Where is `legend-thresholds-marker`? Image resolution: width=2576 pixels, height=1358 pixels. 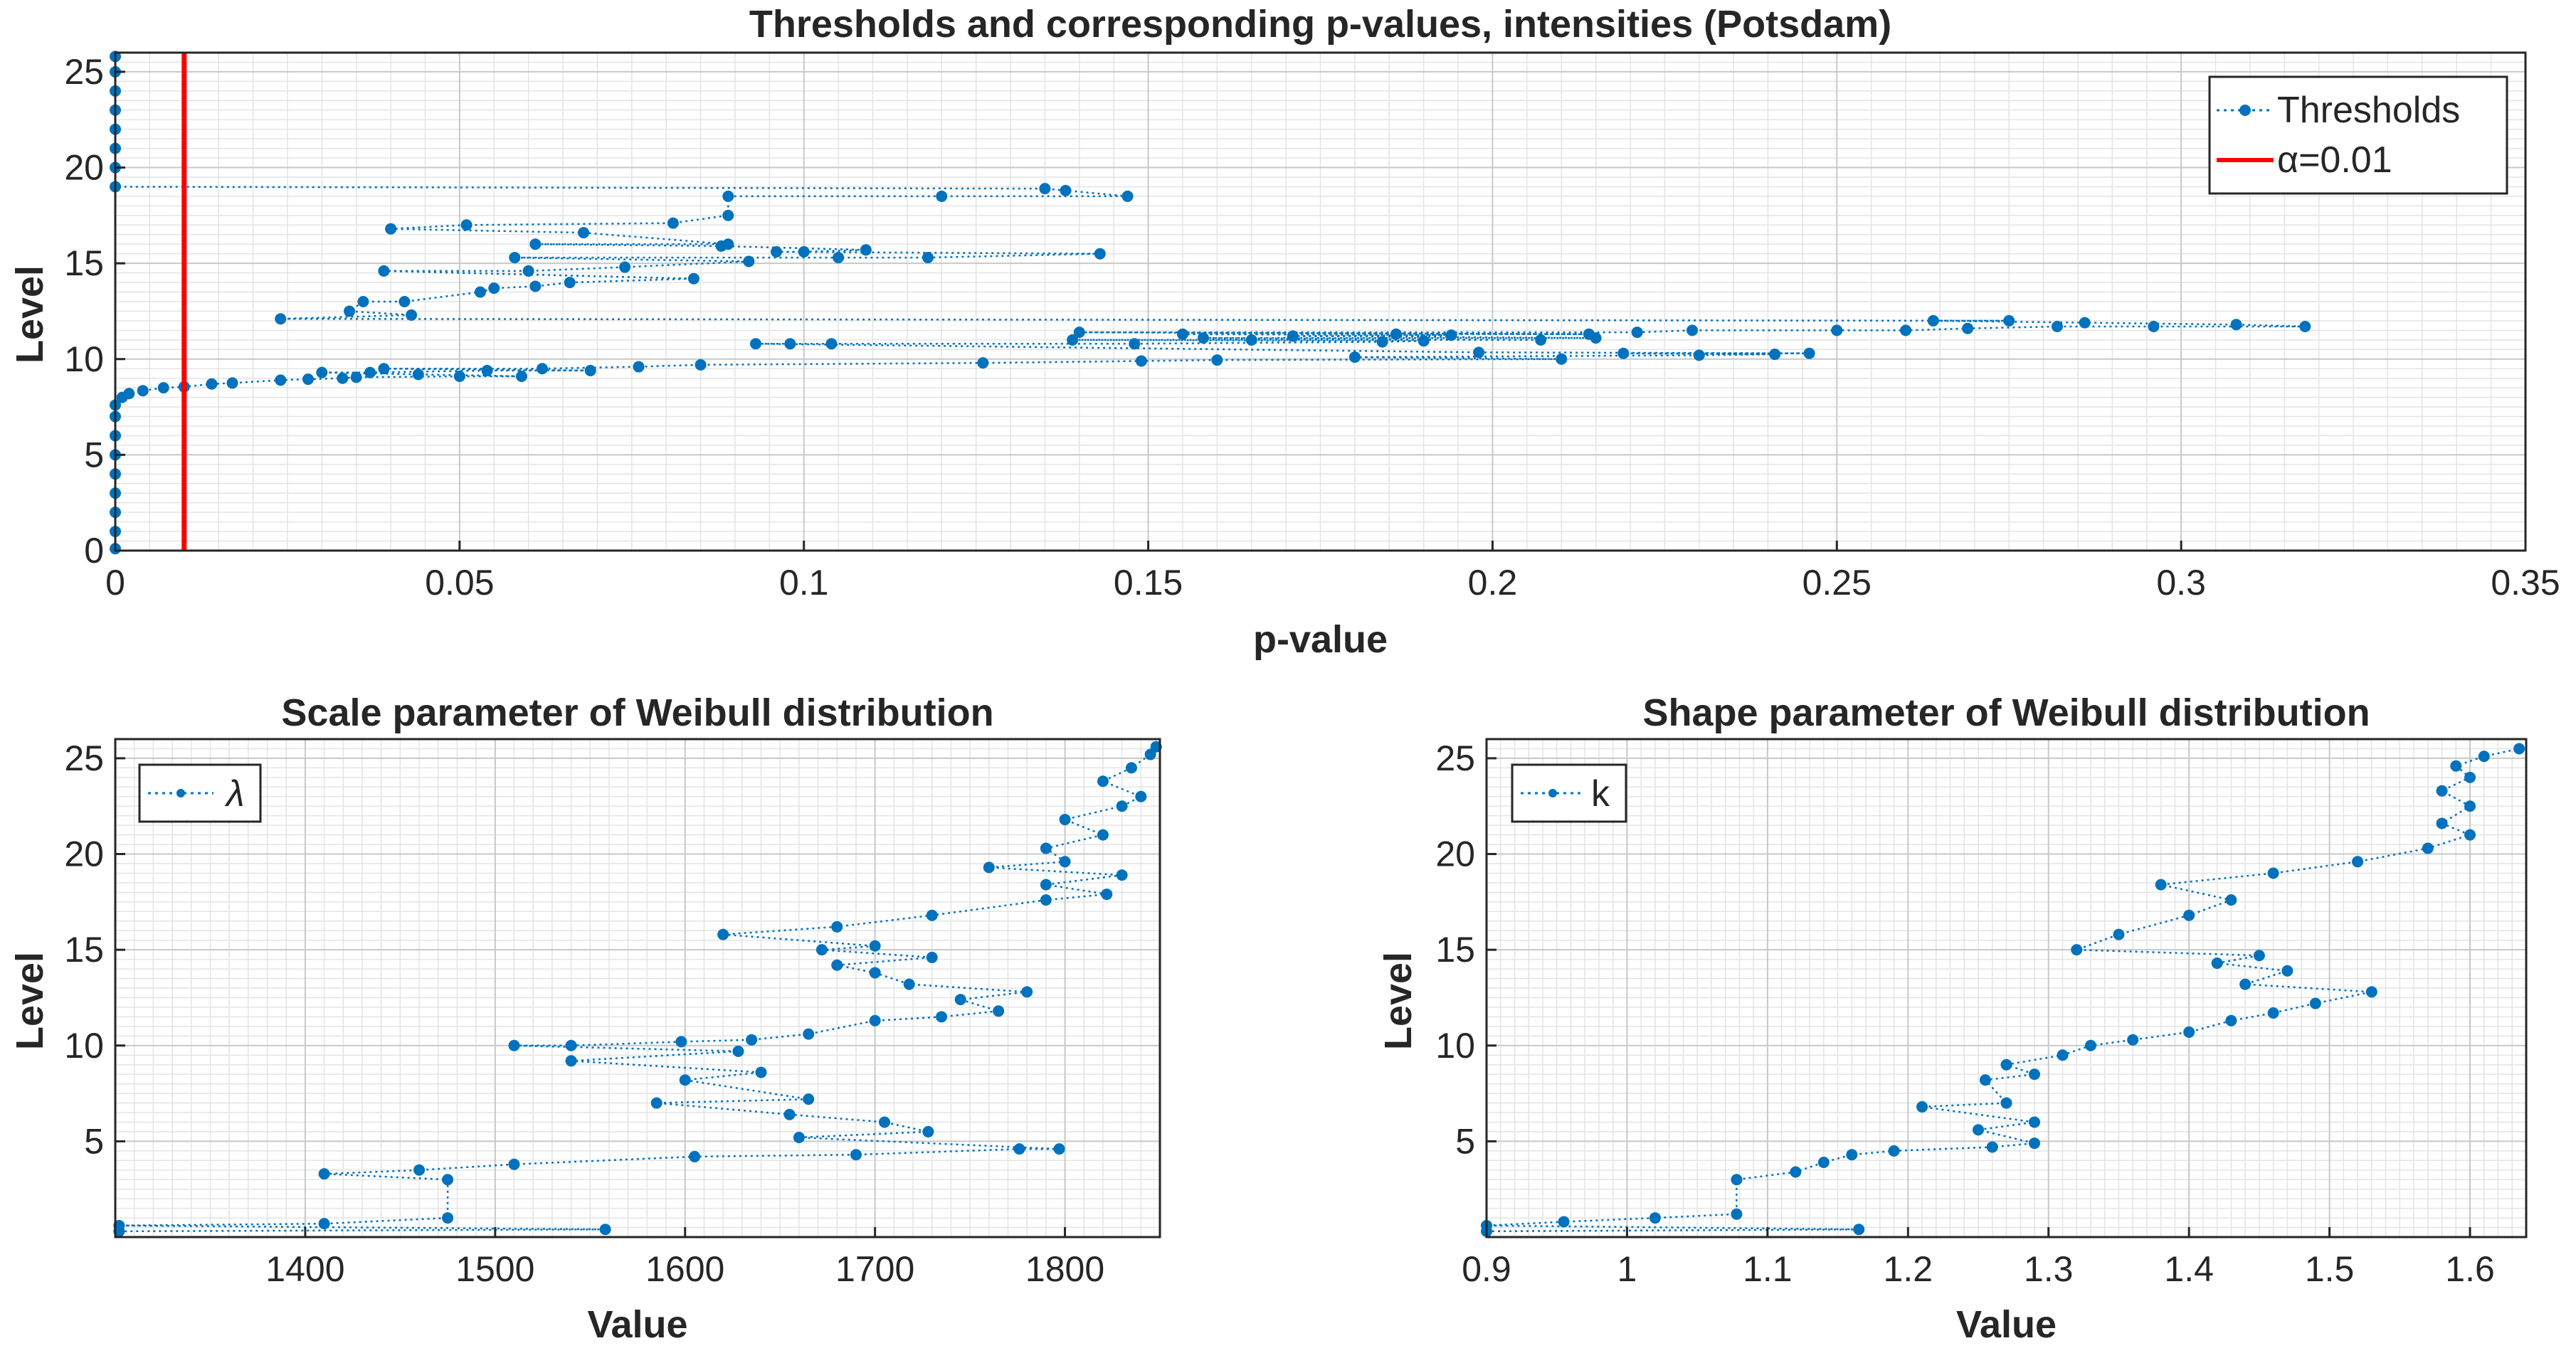 legend-thresholds-marker is located at coordinates (2245, 110).